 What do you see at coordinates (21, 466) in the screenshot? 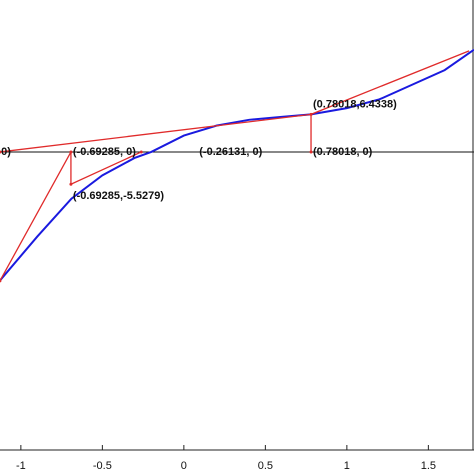
I see `x-tick-label: -1` at bounding box center [21, 466].